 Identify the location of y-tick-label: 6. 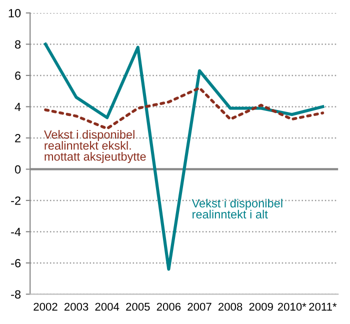
(18, 75).